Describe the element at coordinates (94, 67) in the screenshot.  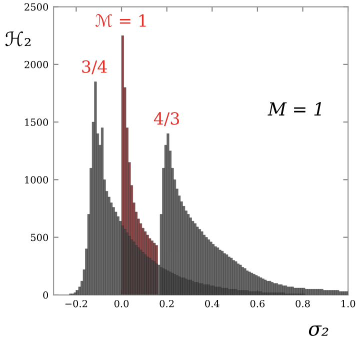
I see `annotation: 3/4` at that location.